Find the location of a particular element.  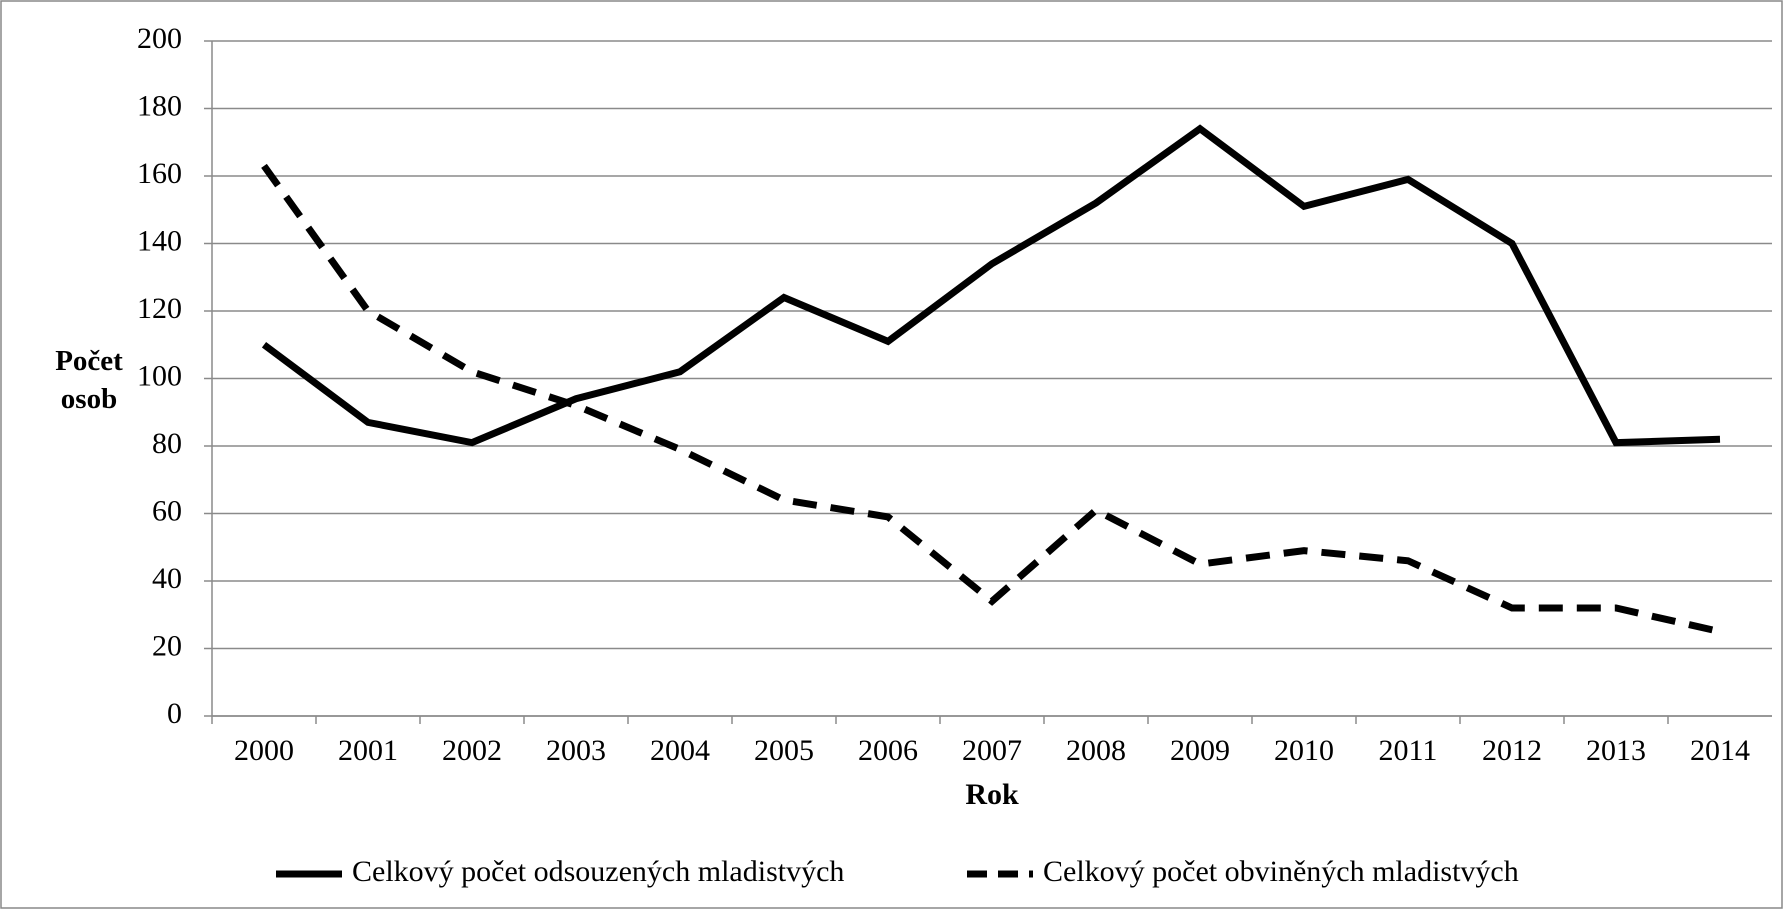

x-tick-label: 2008 is located at coordinates (1096, 750).